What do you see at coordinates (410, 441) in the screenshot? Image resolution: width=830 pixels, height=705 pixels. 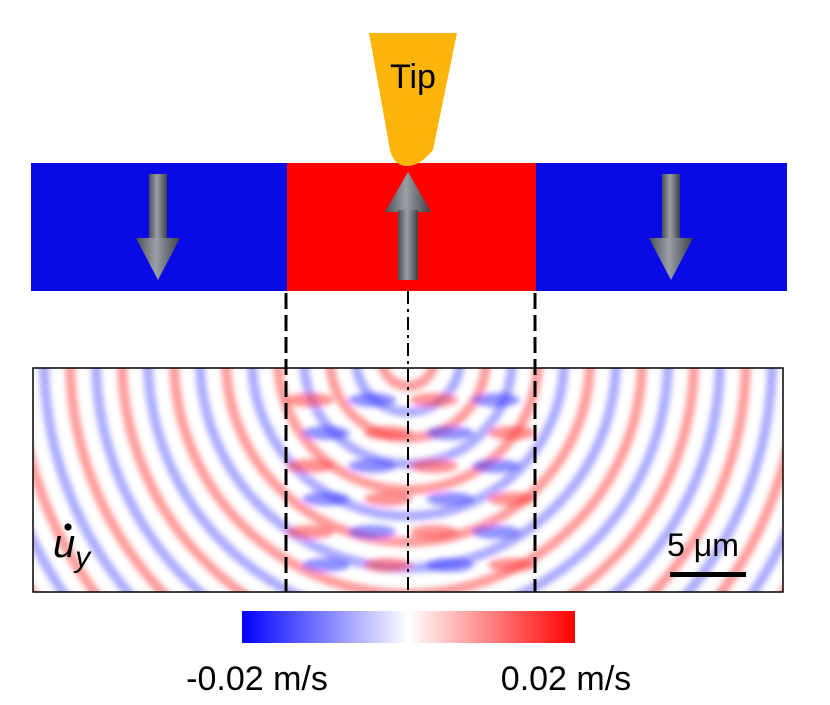 I see `domain-wall-guide-lines` at bounding box center [410, 441].